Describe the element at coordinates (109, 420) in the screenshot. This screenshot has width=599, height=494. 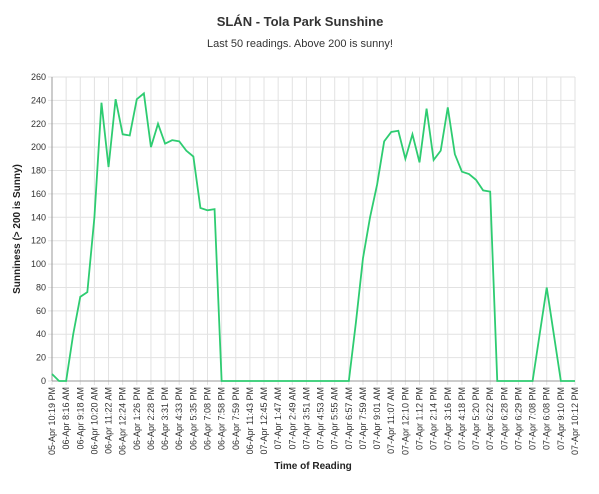
I see `x-tick-label: 06-Apr 11:22 AM` at that location.